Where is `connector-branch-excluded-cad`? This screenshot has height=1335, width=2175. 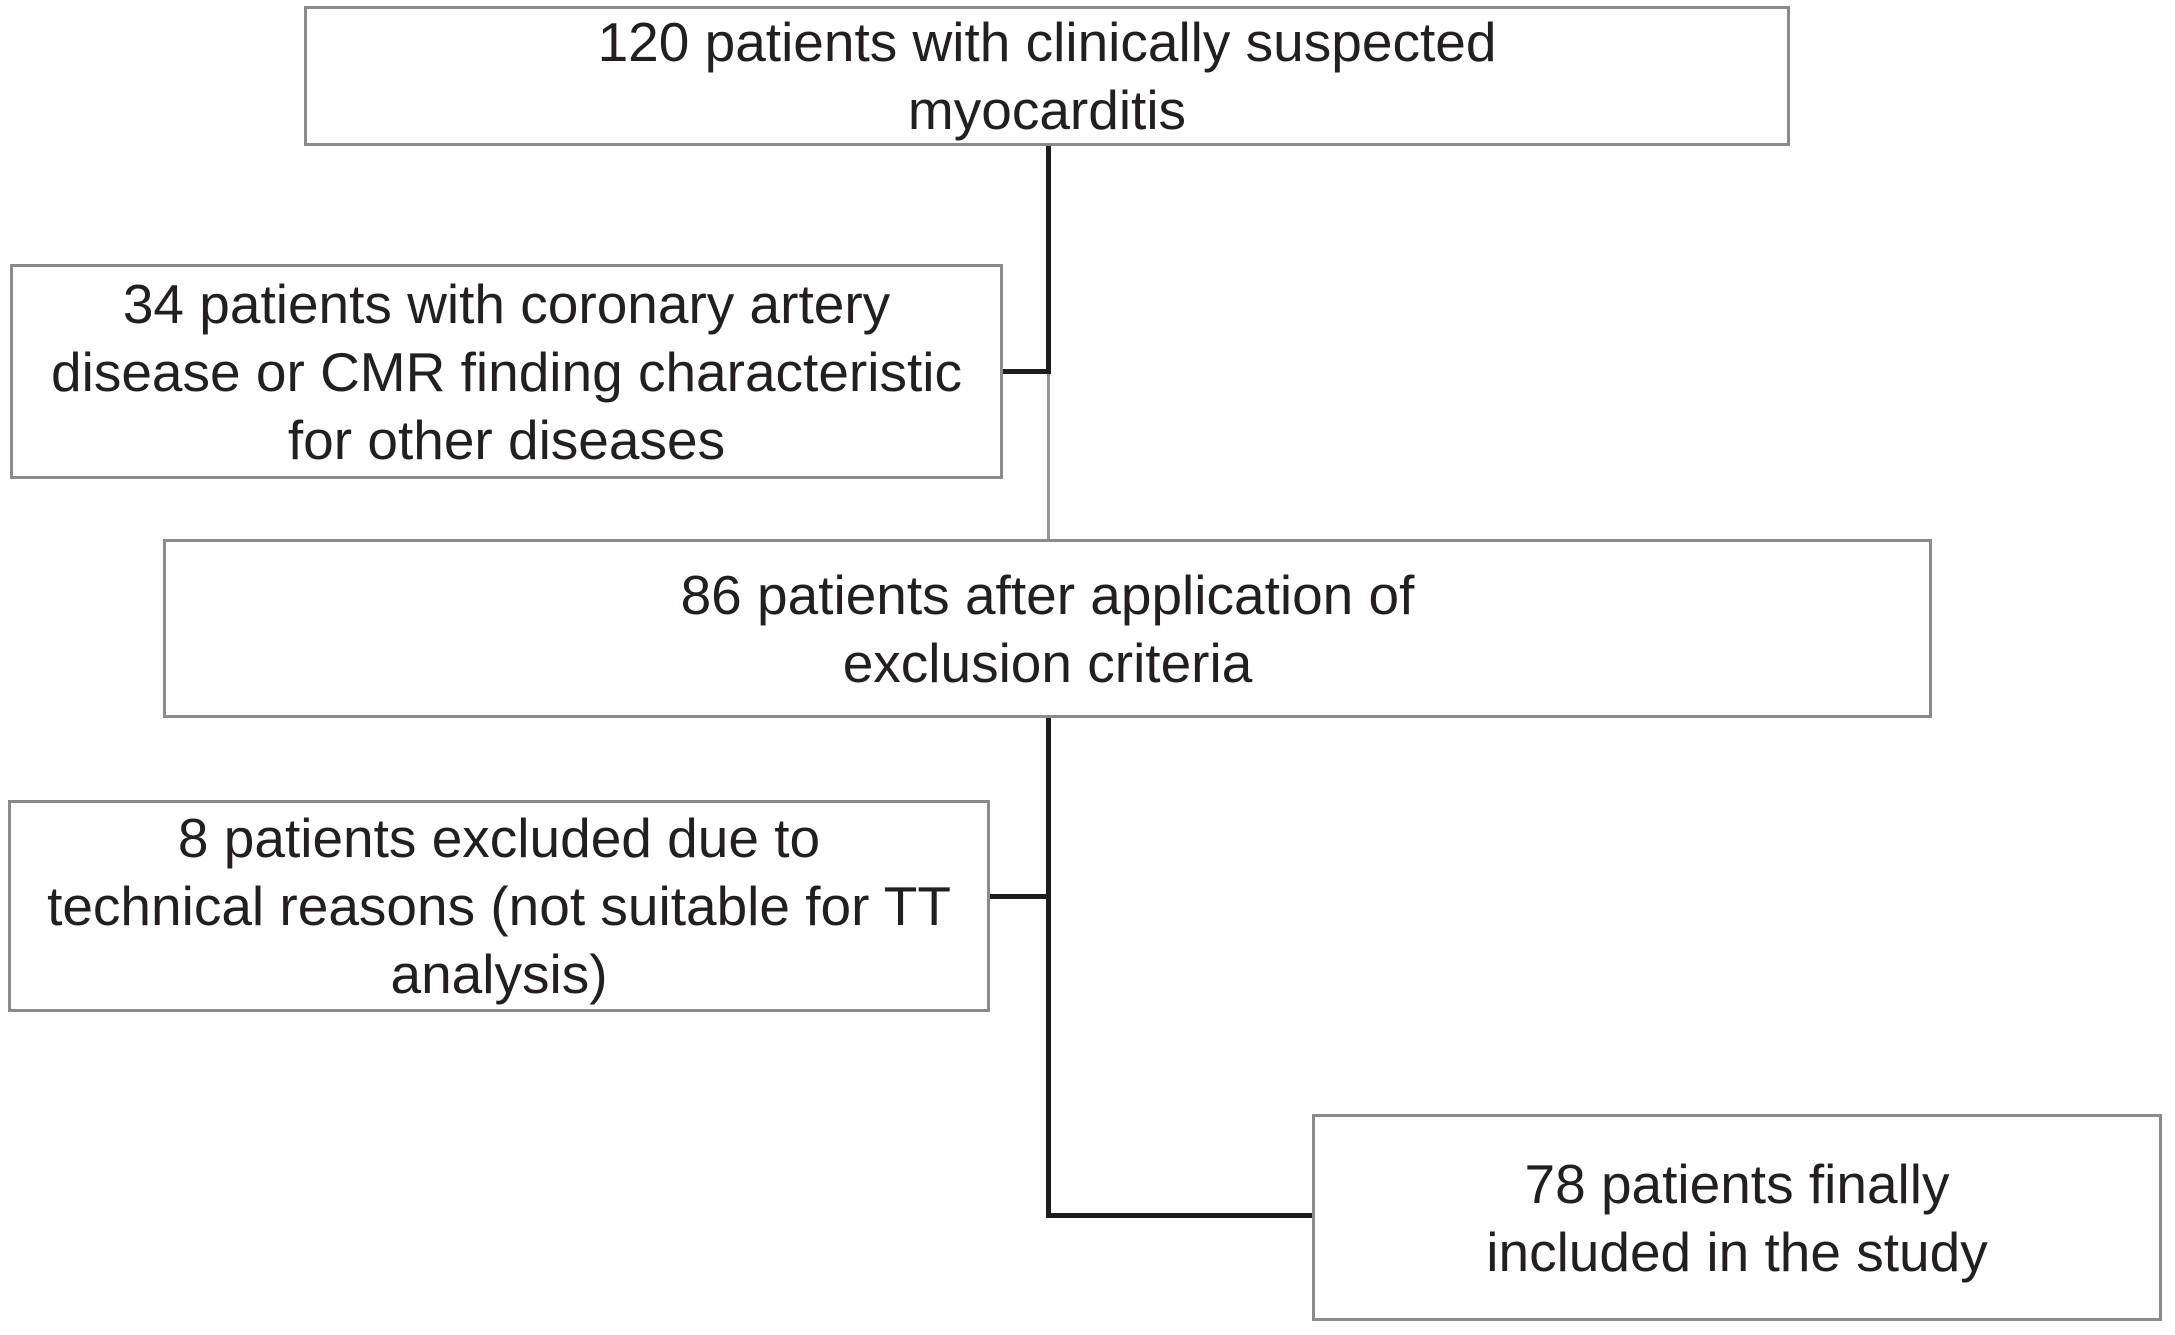
connector-branch-excluded-cad is located at coordinates (1027, 371).